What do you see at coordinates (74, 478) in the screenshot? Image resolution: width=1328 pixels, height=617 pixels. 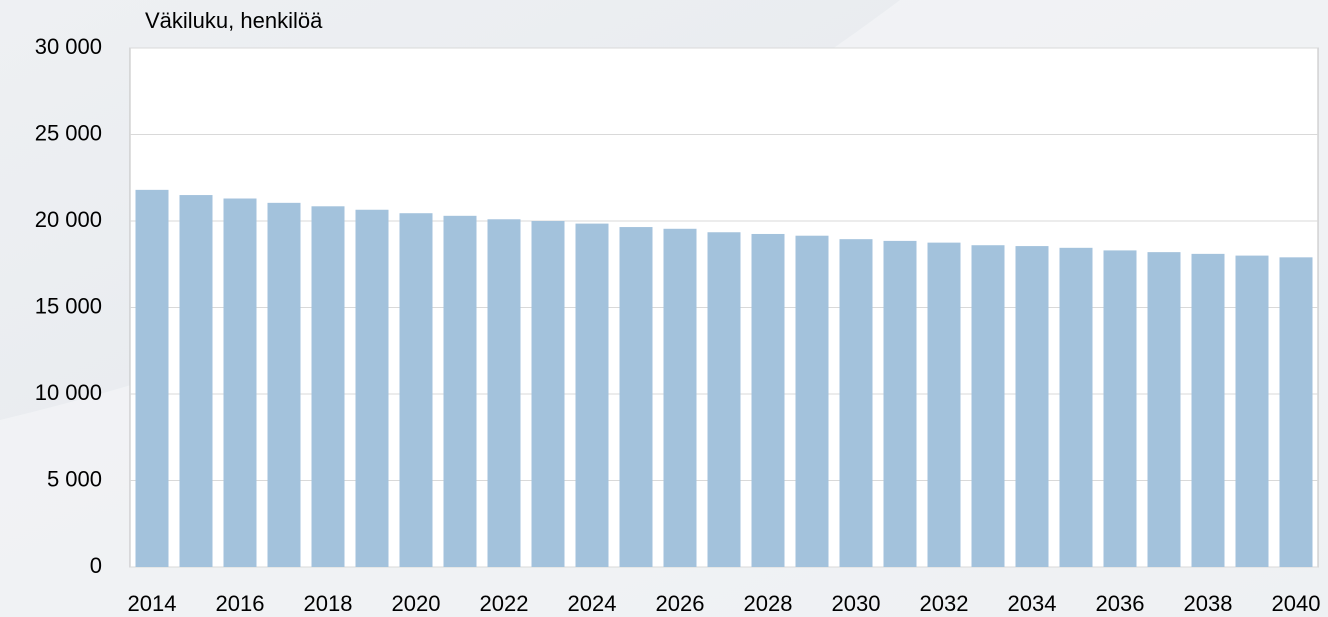 I see `y-tick-label: 5 000` at bounding box center [74, 478].